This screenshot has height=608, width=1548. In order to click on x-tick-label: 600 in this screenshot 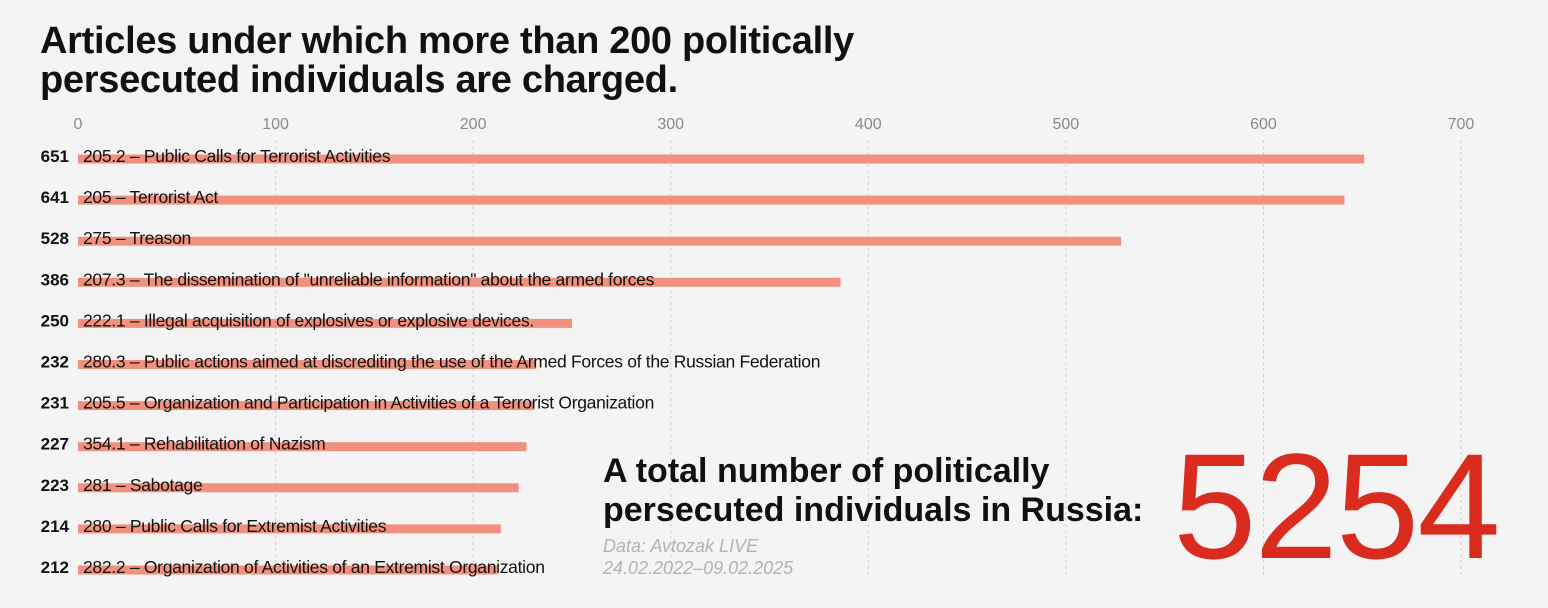, I will do `click(1263, 124)`.